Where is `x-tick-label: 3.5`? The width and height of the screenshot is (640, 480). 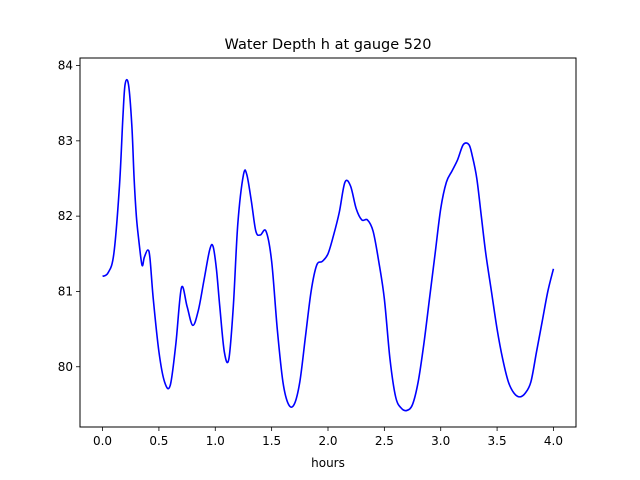 x-tick-label: 3.5 is located at coordinates (497, 441).